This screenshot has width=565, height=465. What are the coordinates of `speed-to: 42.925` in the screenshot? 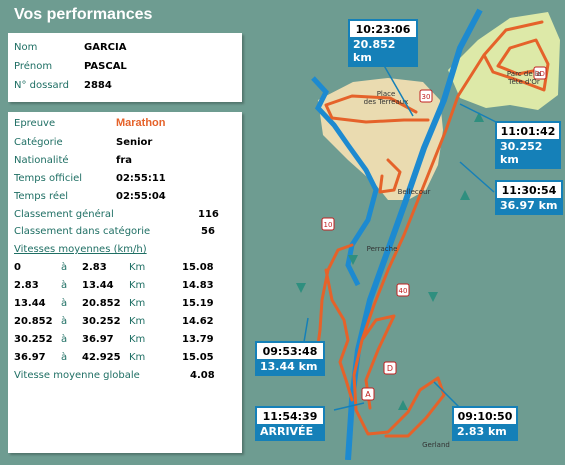 It's located at (101, 357).